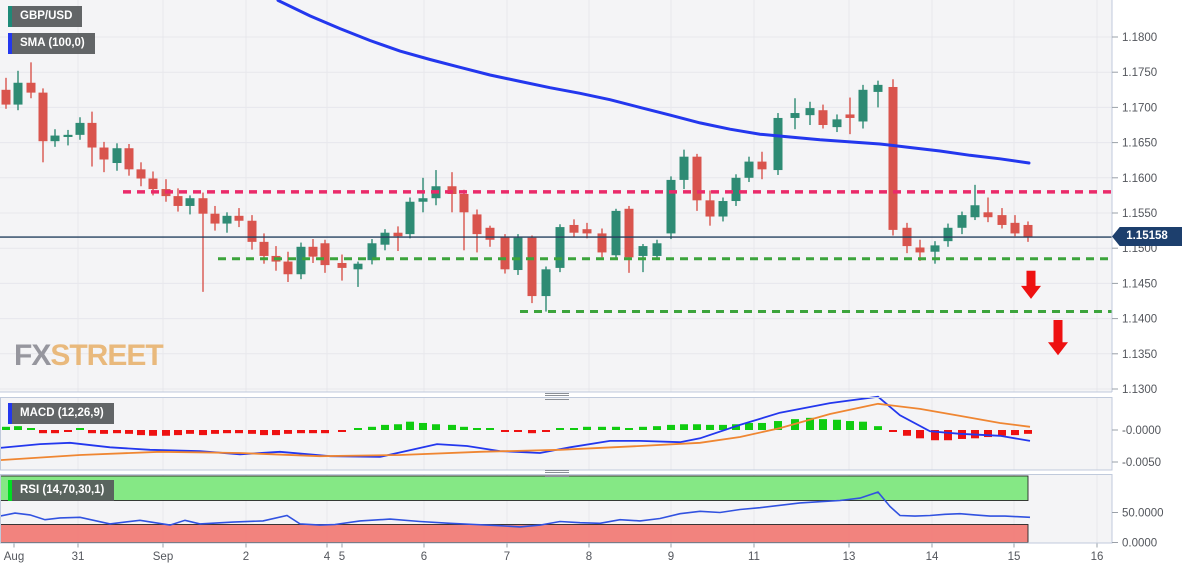 The image size is (1182, 571). Describe the element at coordinates (1139, 73) in the screenshot. I see `svg-text: 1.1750` at that location.